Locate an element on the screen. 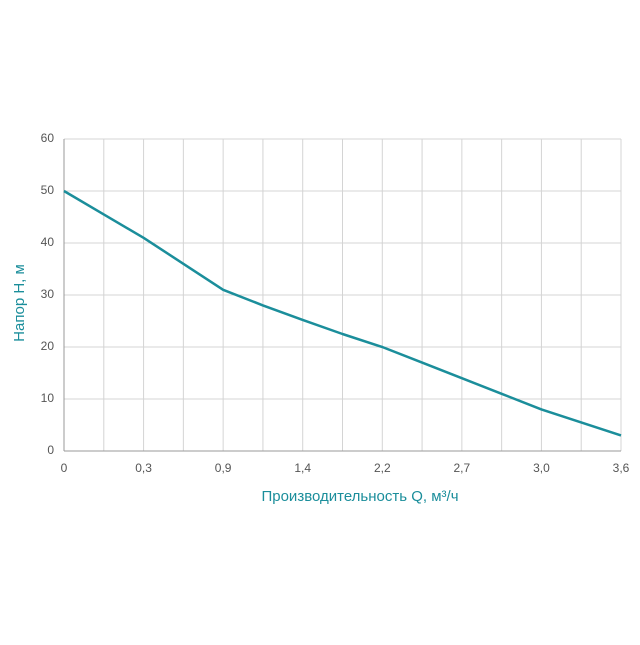  y-tick-label: 50 is located at coordinates (48, 190).